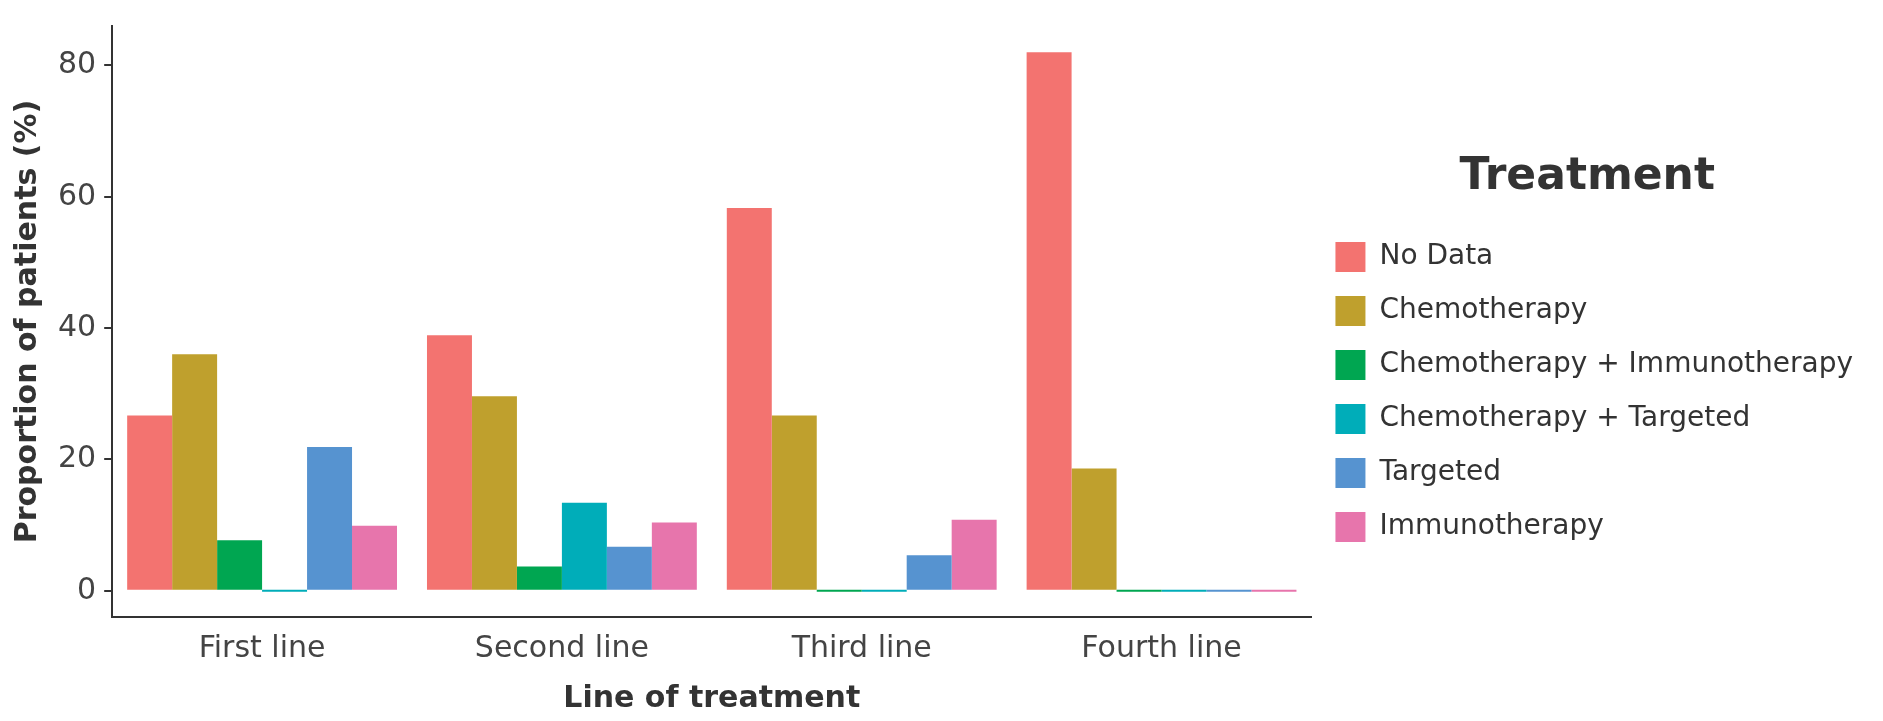 This screenshot has width=1883, height=721. I want to click on legend-title: Treatment, so click(1587, 173).